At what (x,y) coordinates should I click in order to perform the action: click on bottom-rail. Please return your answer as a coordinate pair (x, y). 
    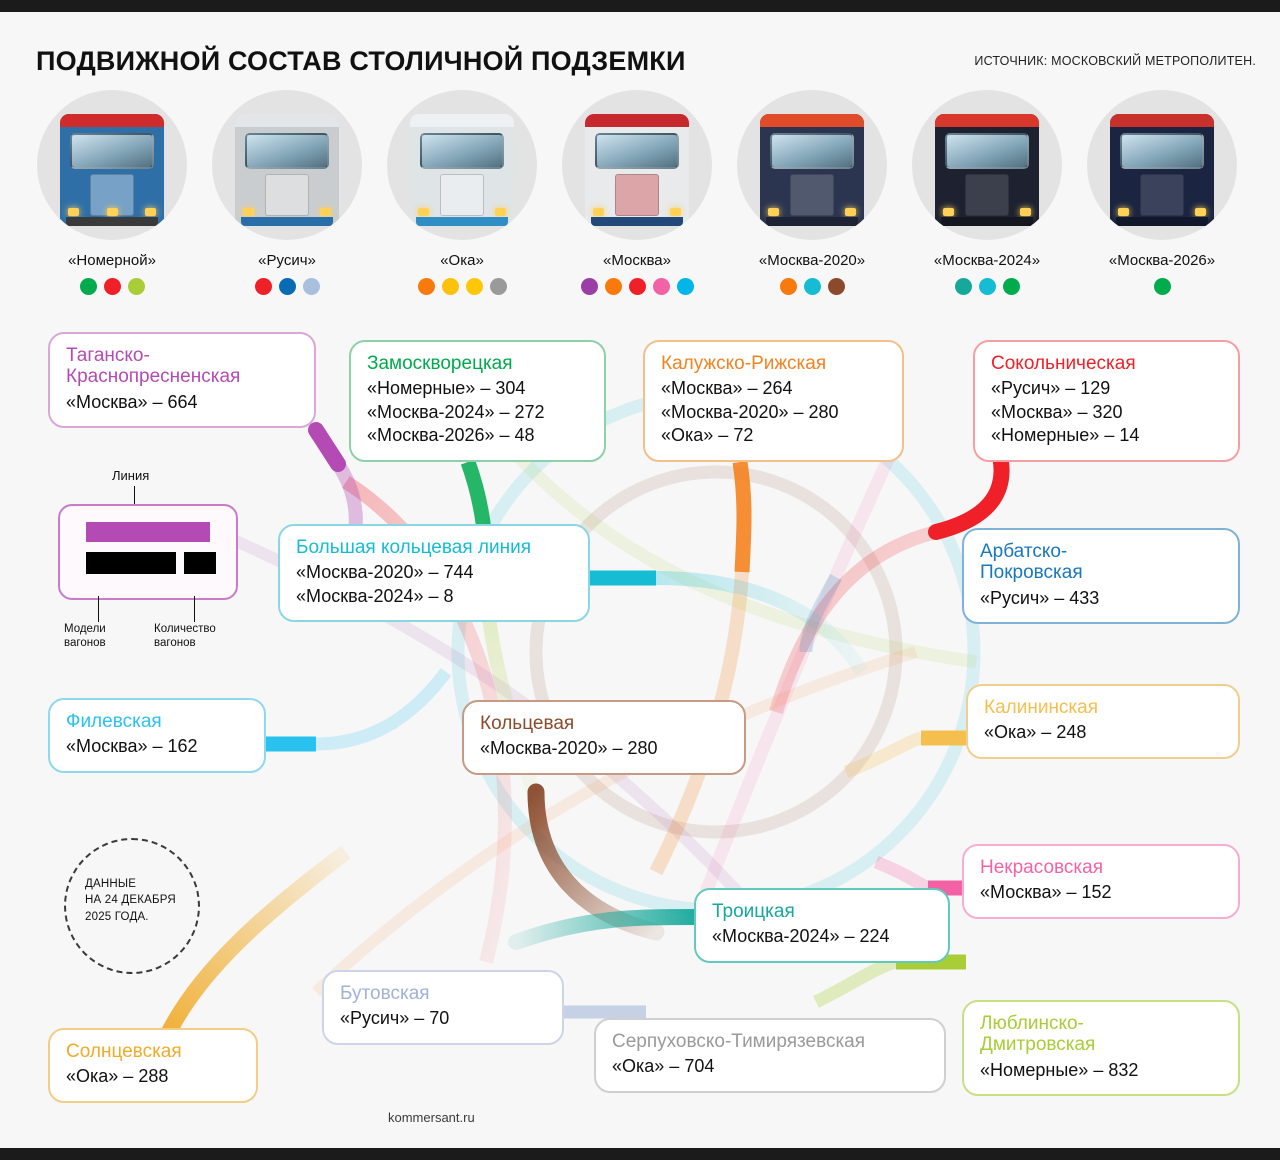
    Looking at the image, I should click on (640, 1154).